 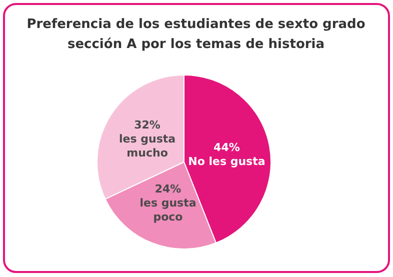 What do you see at coordinates (227, 147) in the screenshot?
I see `data-label: 44%` at bounding box center [227, 147].